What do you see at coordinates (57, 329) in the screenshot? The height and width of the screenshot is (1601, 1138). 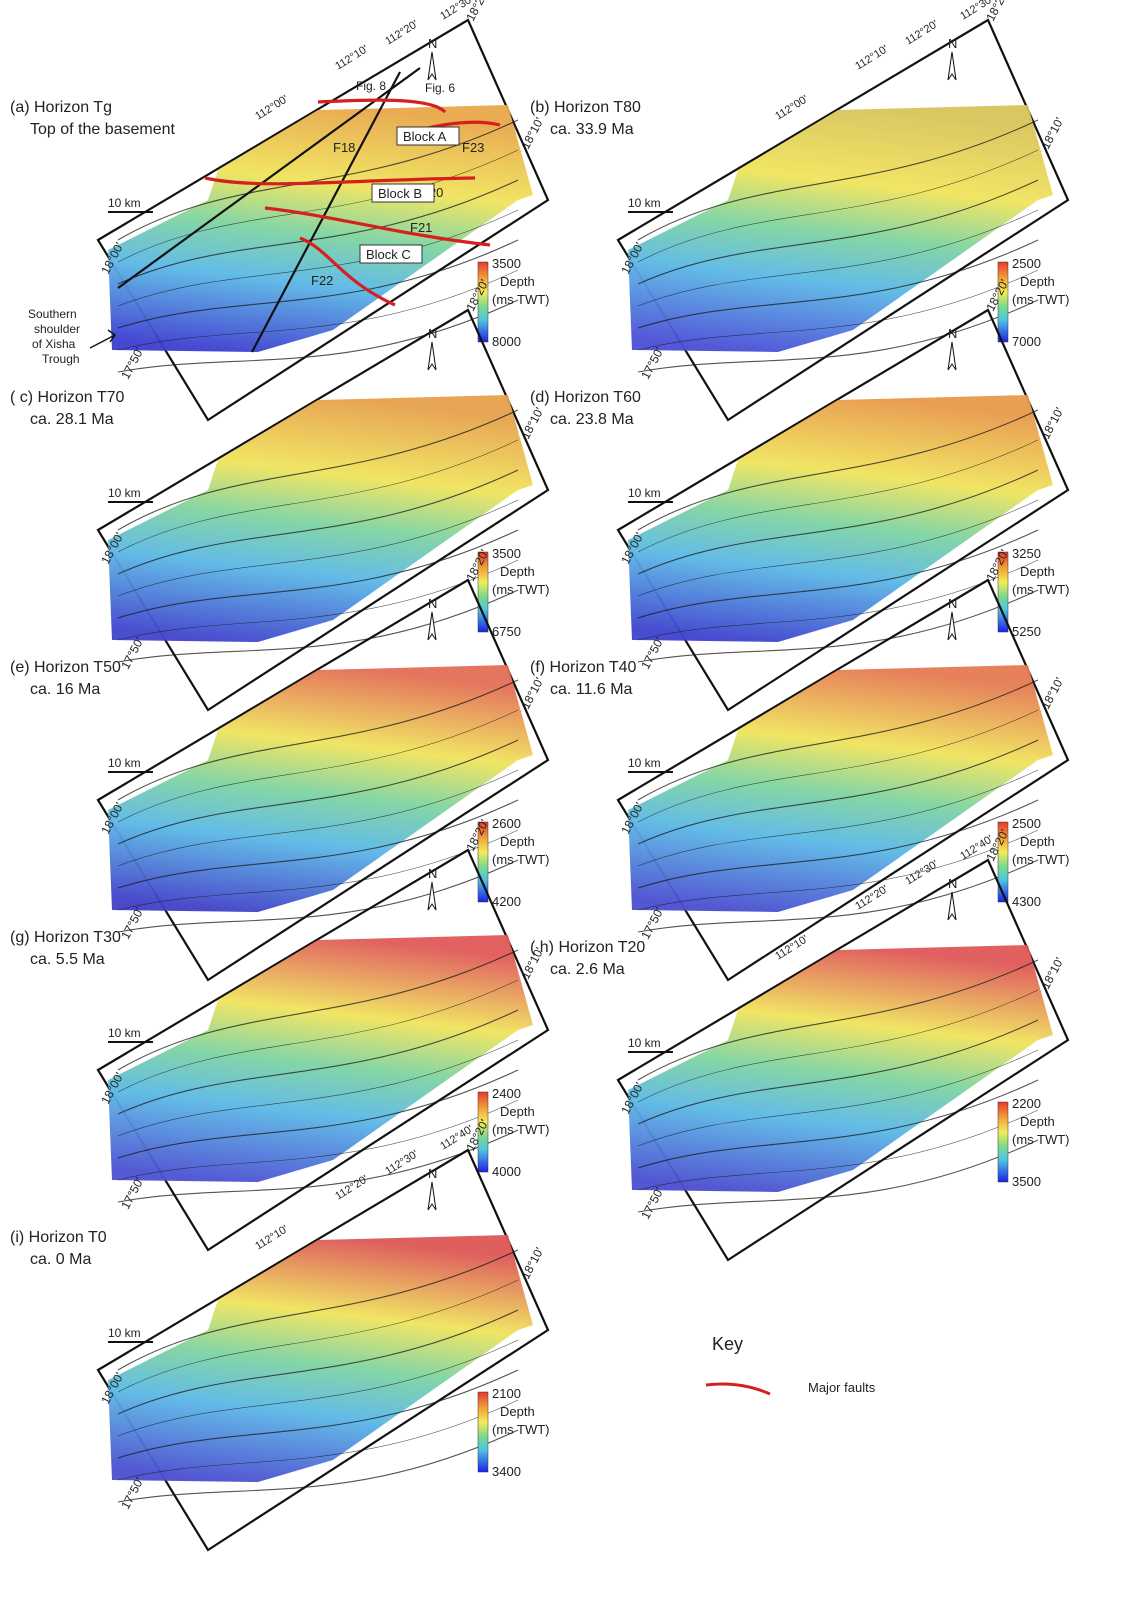 I see `shoulder-label: shoulder` at bounding box center [57, 329].